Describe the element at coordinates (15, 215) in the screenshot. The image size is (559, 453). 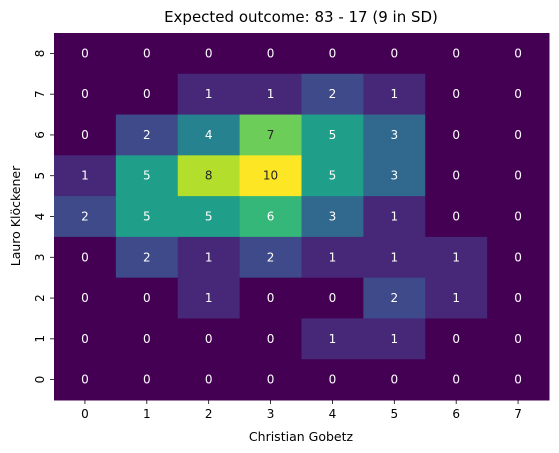
I see `y-axis-label: Lauro Klöckener` at that location.